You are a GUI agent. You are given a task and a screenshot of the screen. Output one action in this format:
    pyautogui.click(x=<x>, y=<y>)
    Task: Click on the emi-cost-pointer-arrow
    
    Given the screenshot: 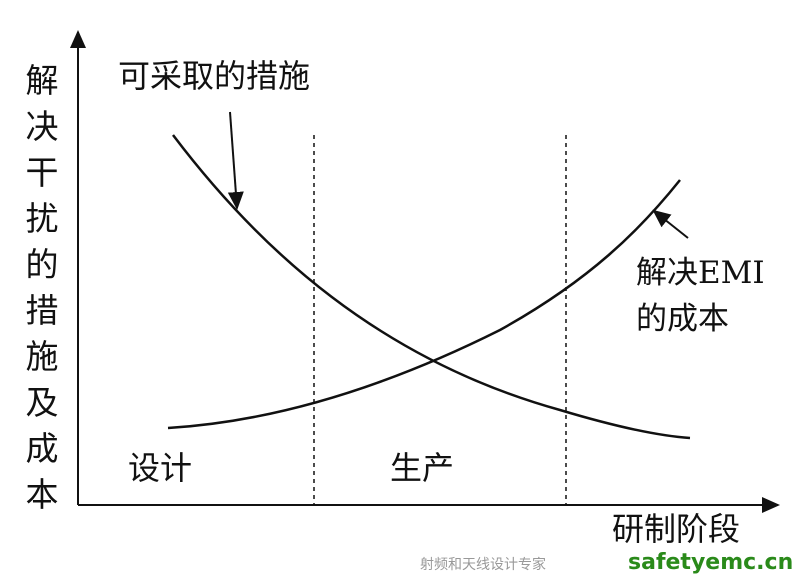 What is the action you would take?
    pyautogui.click(x=670, y=224)
    